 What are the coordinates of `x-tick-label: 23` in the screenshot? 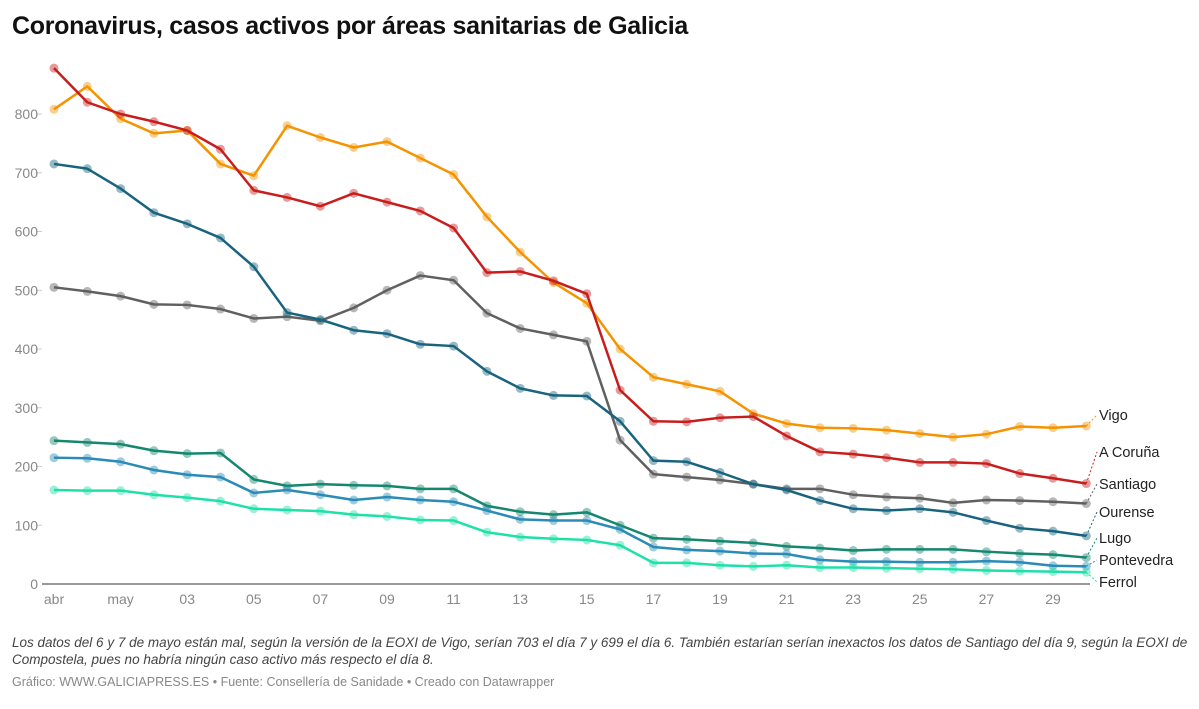 It's located at (853, 599).